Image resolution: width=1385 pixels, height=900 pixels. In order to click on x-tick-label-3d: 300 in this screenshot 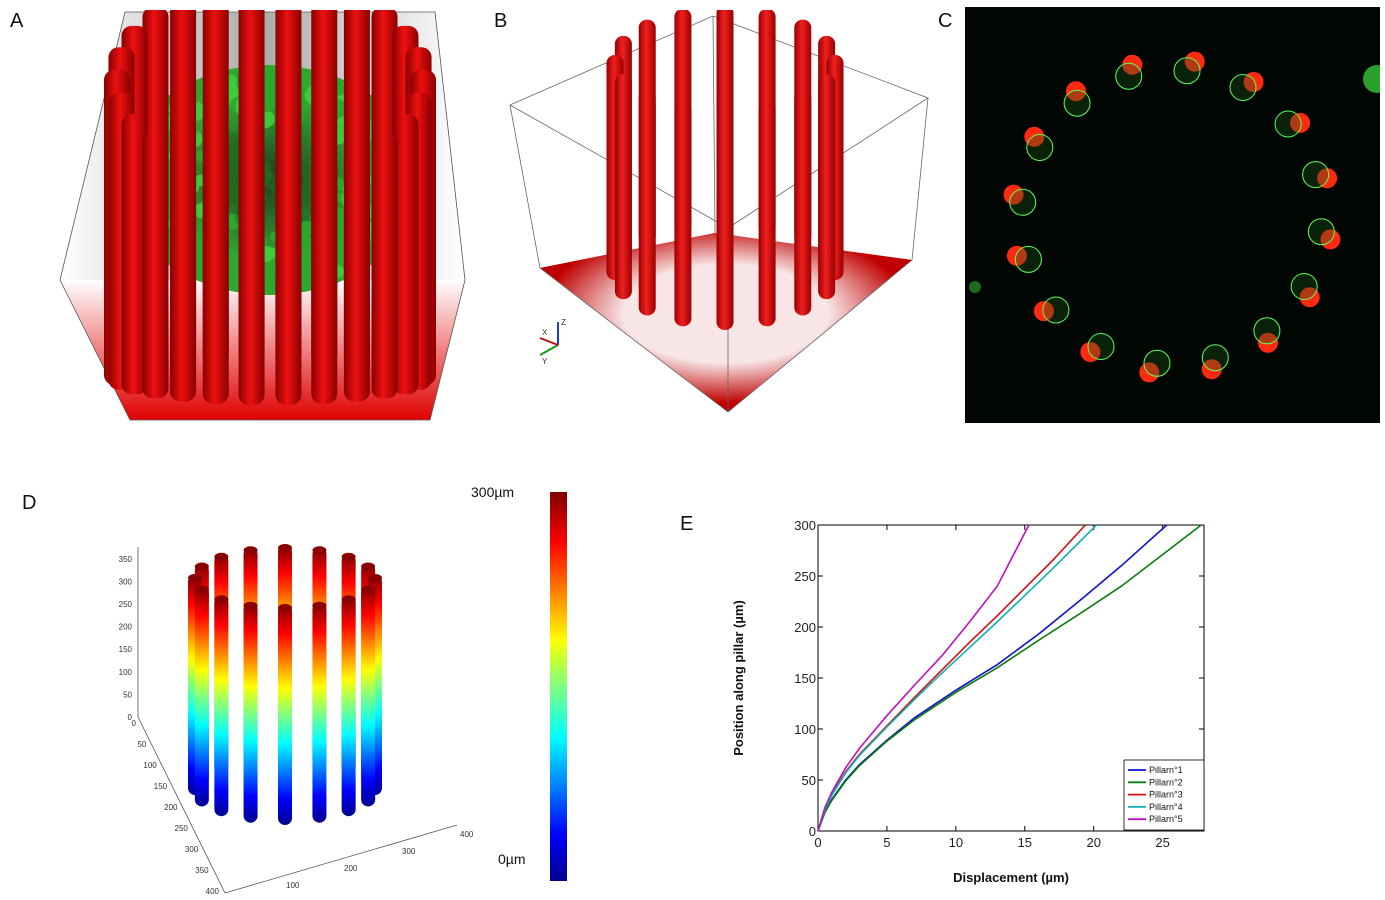, I will do `click(409, 851)`.